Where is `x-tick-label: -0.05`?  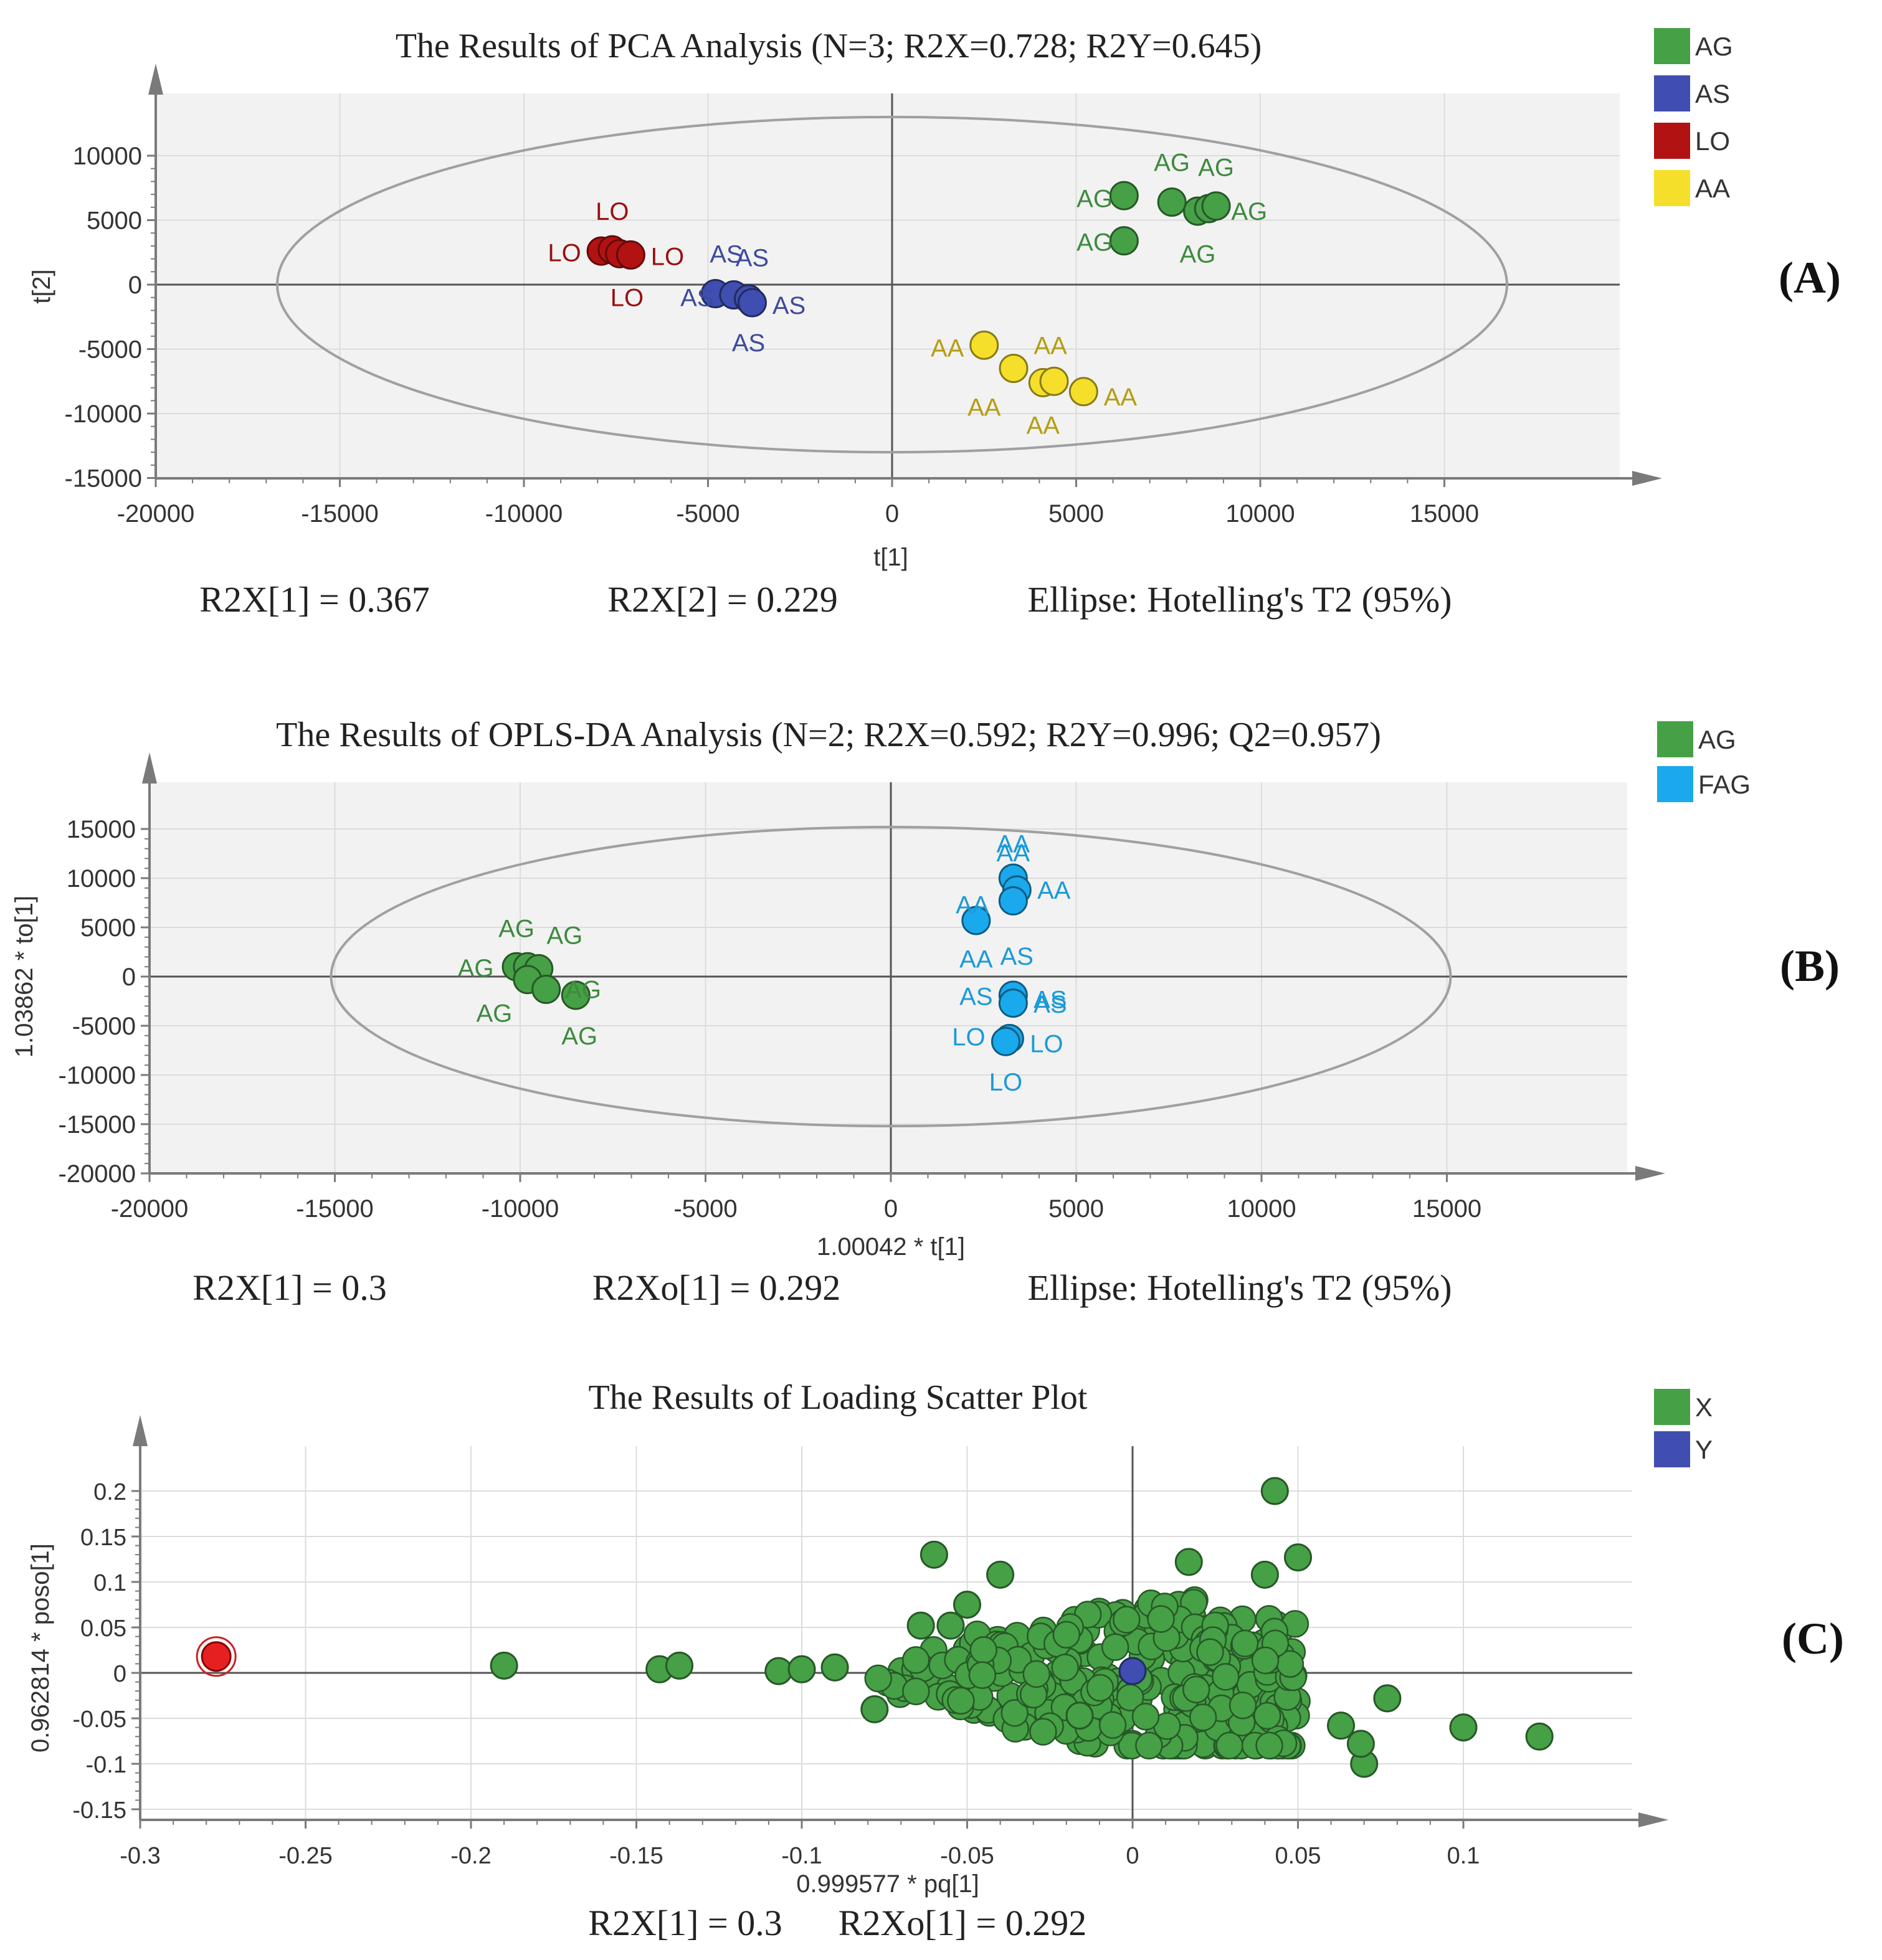 x-tick-label: -0.05 is located at coordinates (967, 1856).